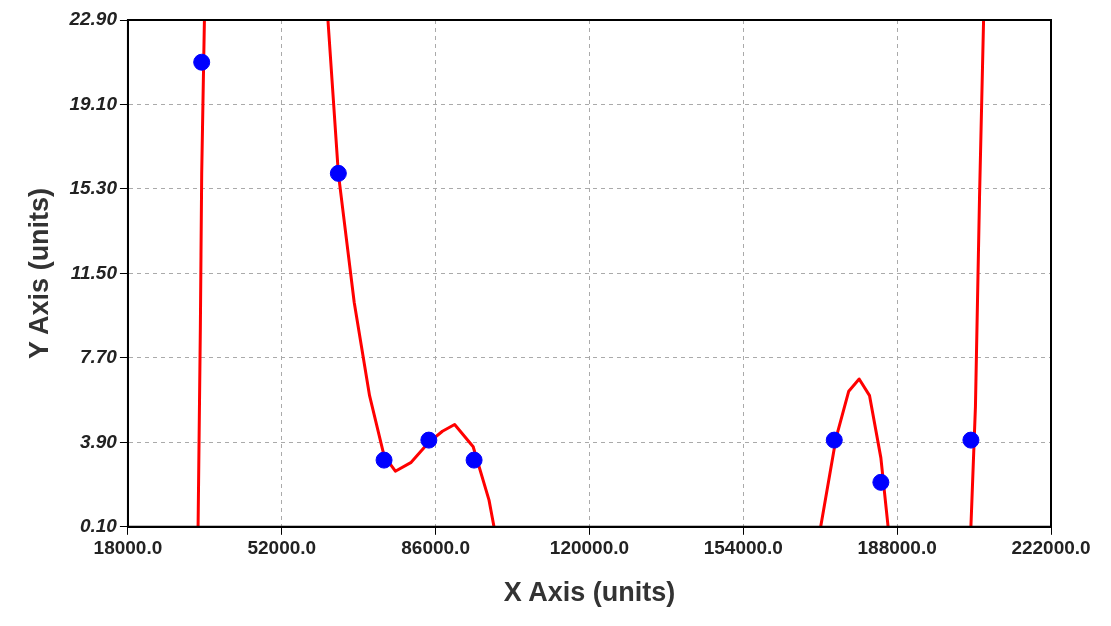  Describe the element at coordinates (93, 188) in the screenshot. I see `y-tick-label: 15.30` at that location.